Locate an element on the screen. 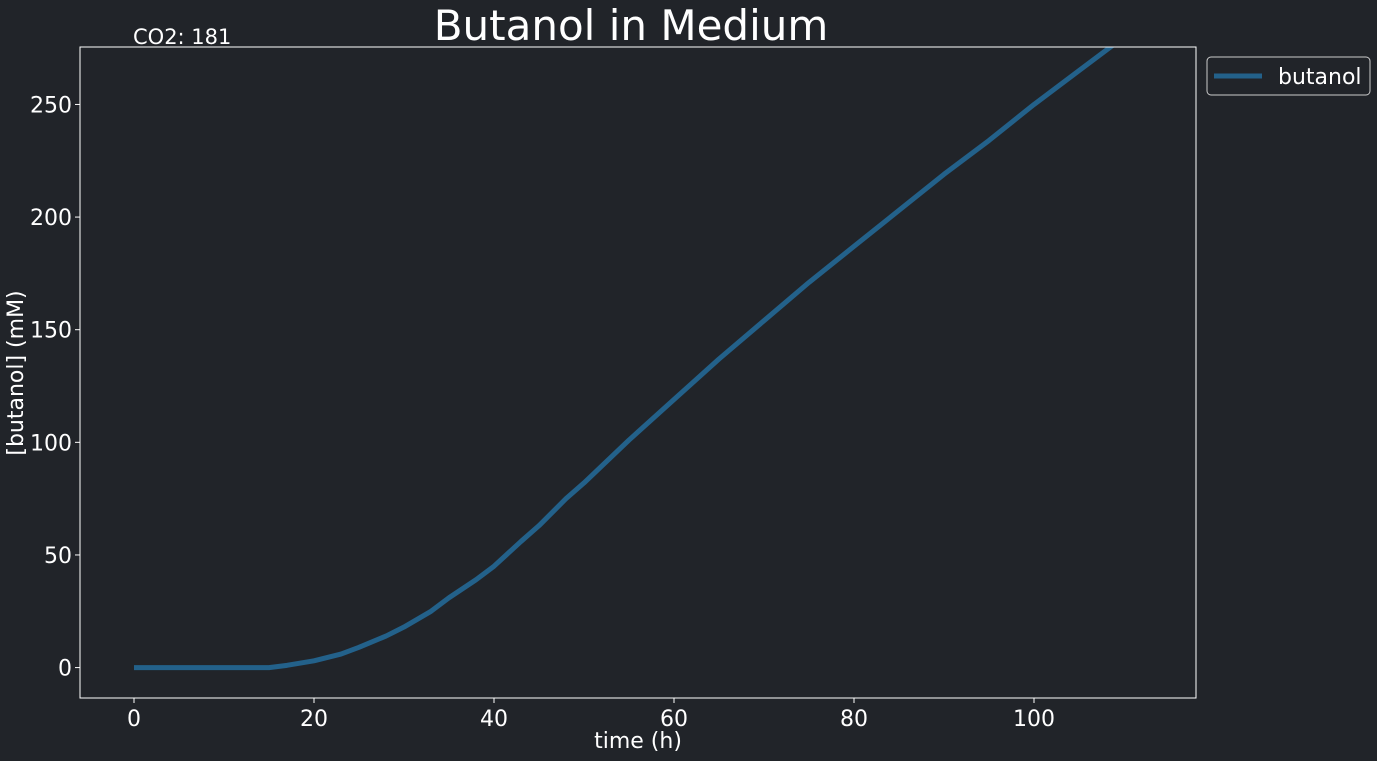 The width and height of the screenshot is (1377, 761). legend: butanol is located at coordinates (1288, 76).